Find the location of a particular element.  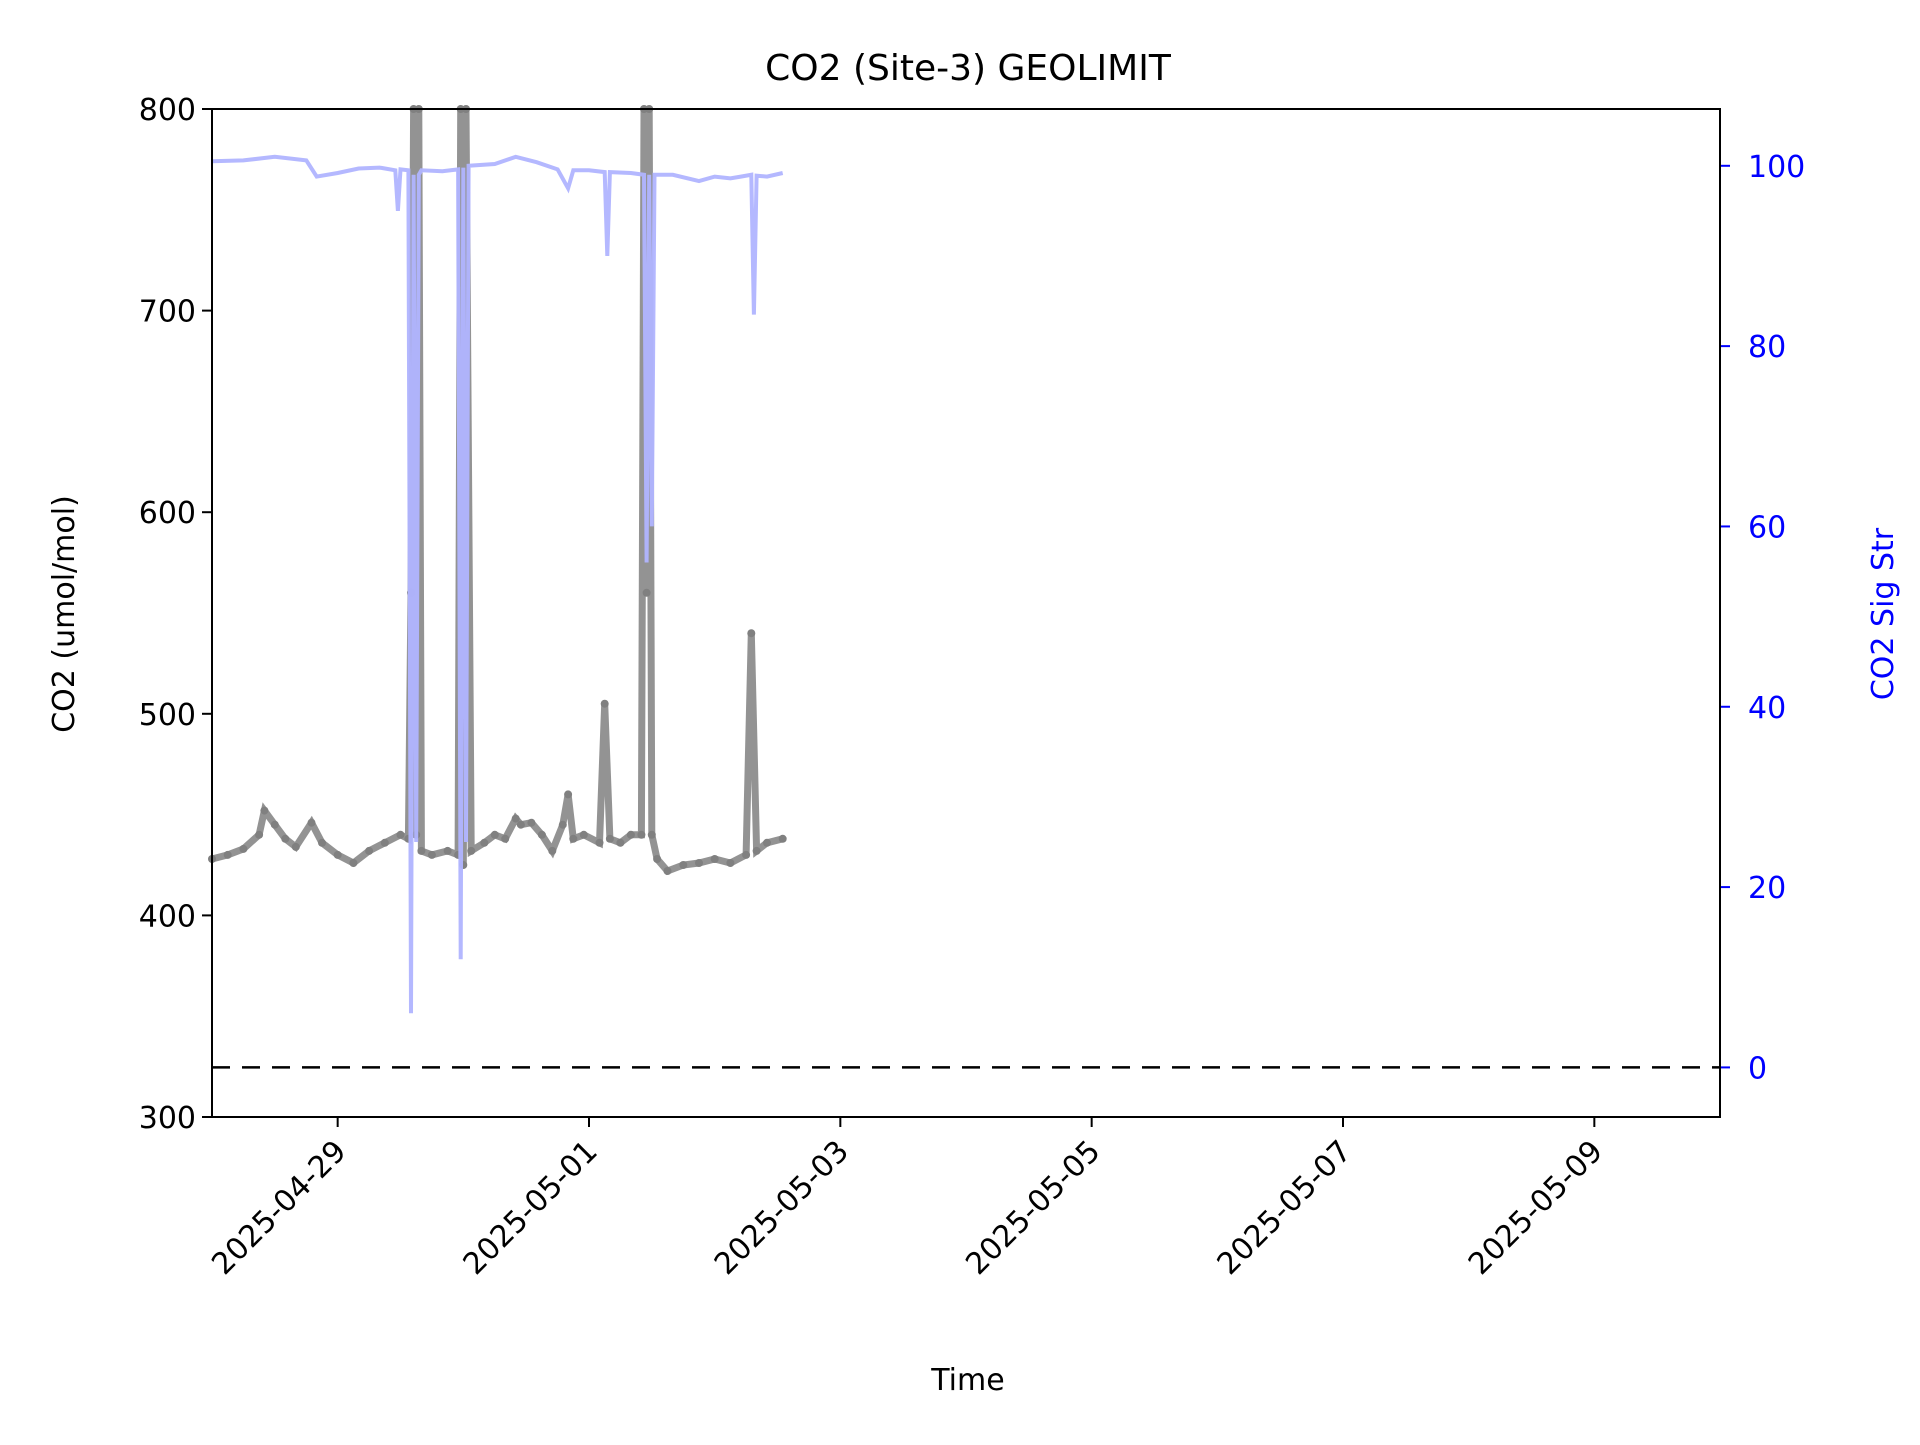

y2-tick-label: 0 is located at coordinates (1757, 1068).